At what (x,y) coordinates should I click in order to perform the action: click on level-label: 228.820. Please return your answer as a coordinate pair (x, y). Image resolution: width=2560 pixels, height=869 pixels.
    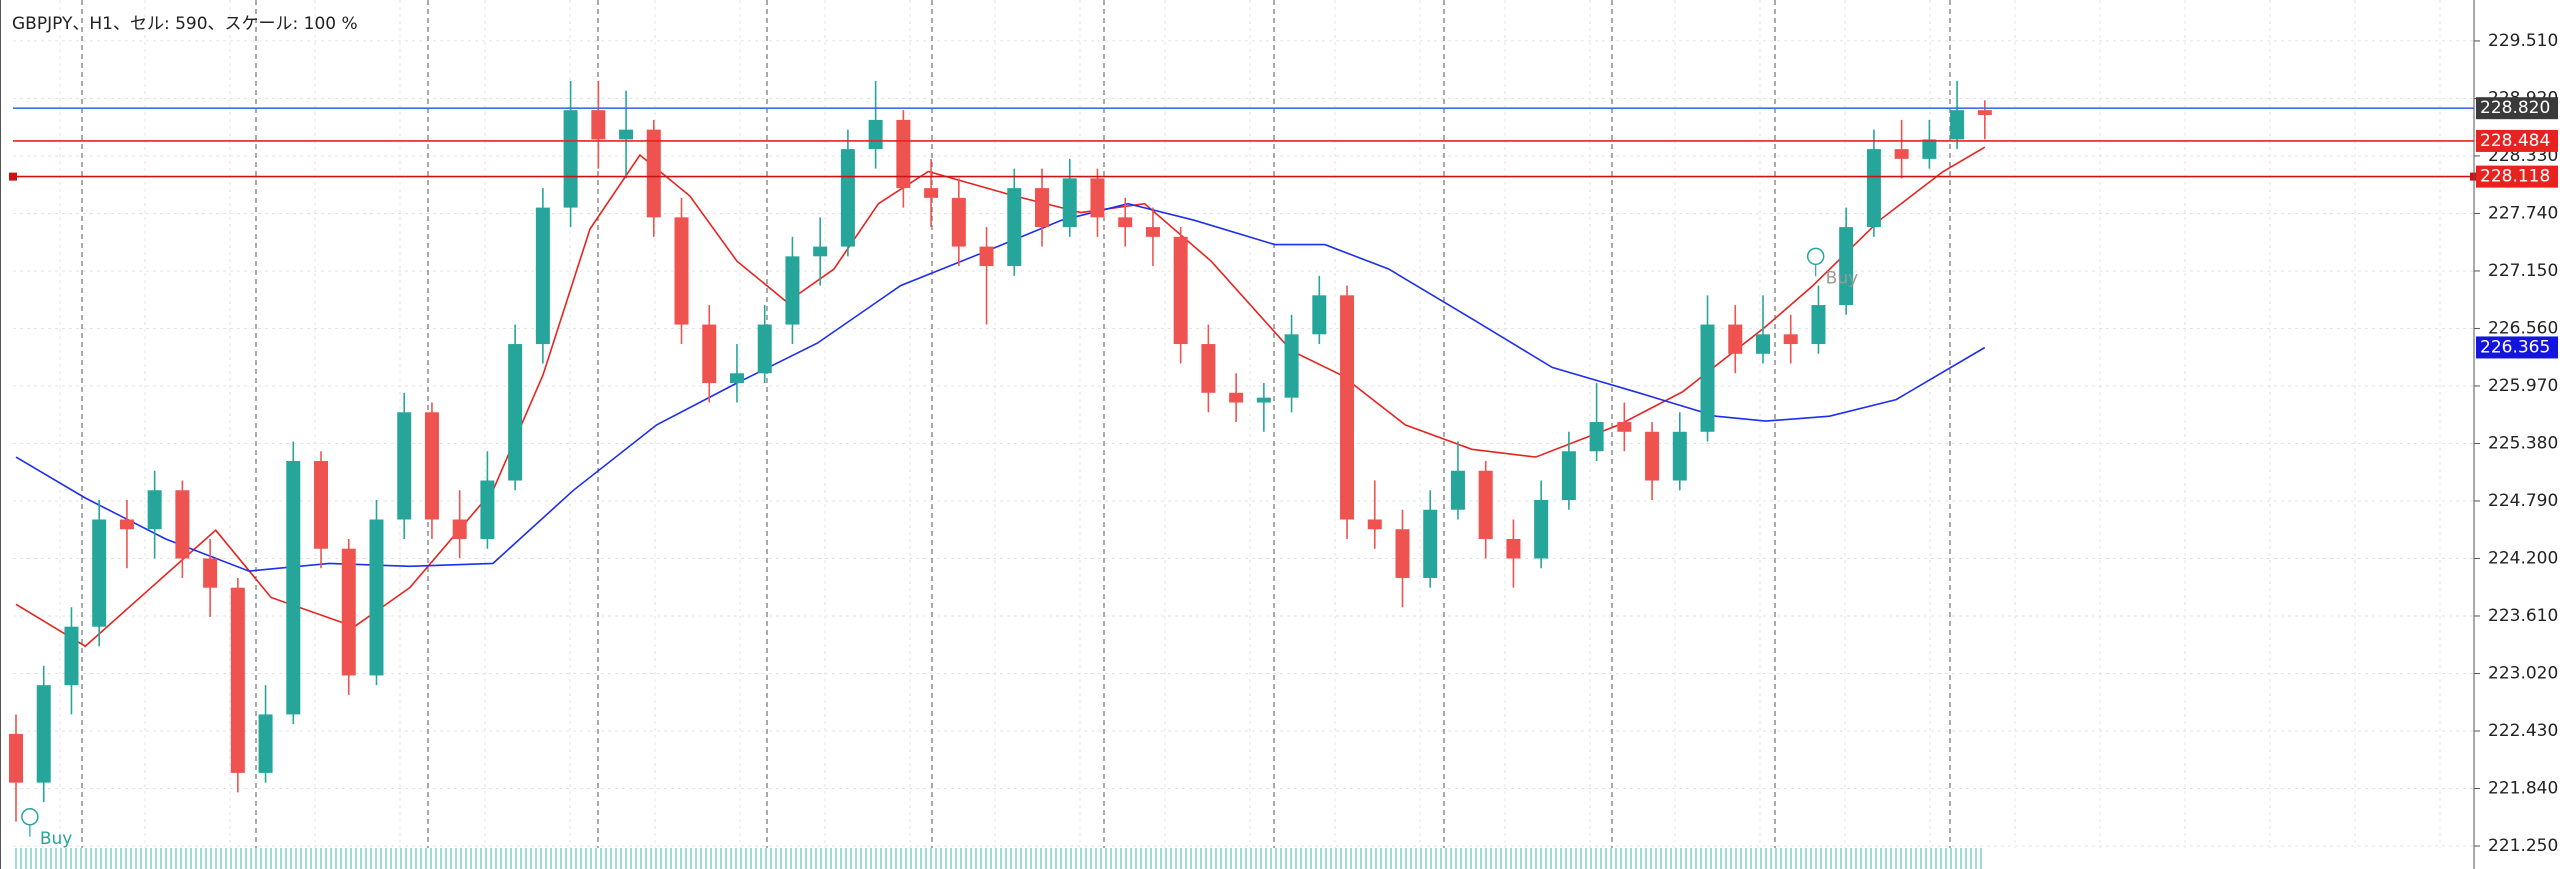
    Looking at the image, I should click on (2515, 108).